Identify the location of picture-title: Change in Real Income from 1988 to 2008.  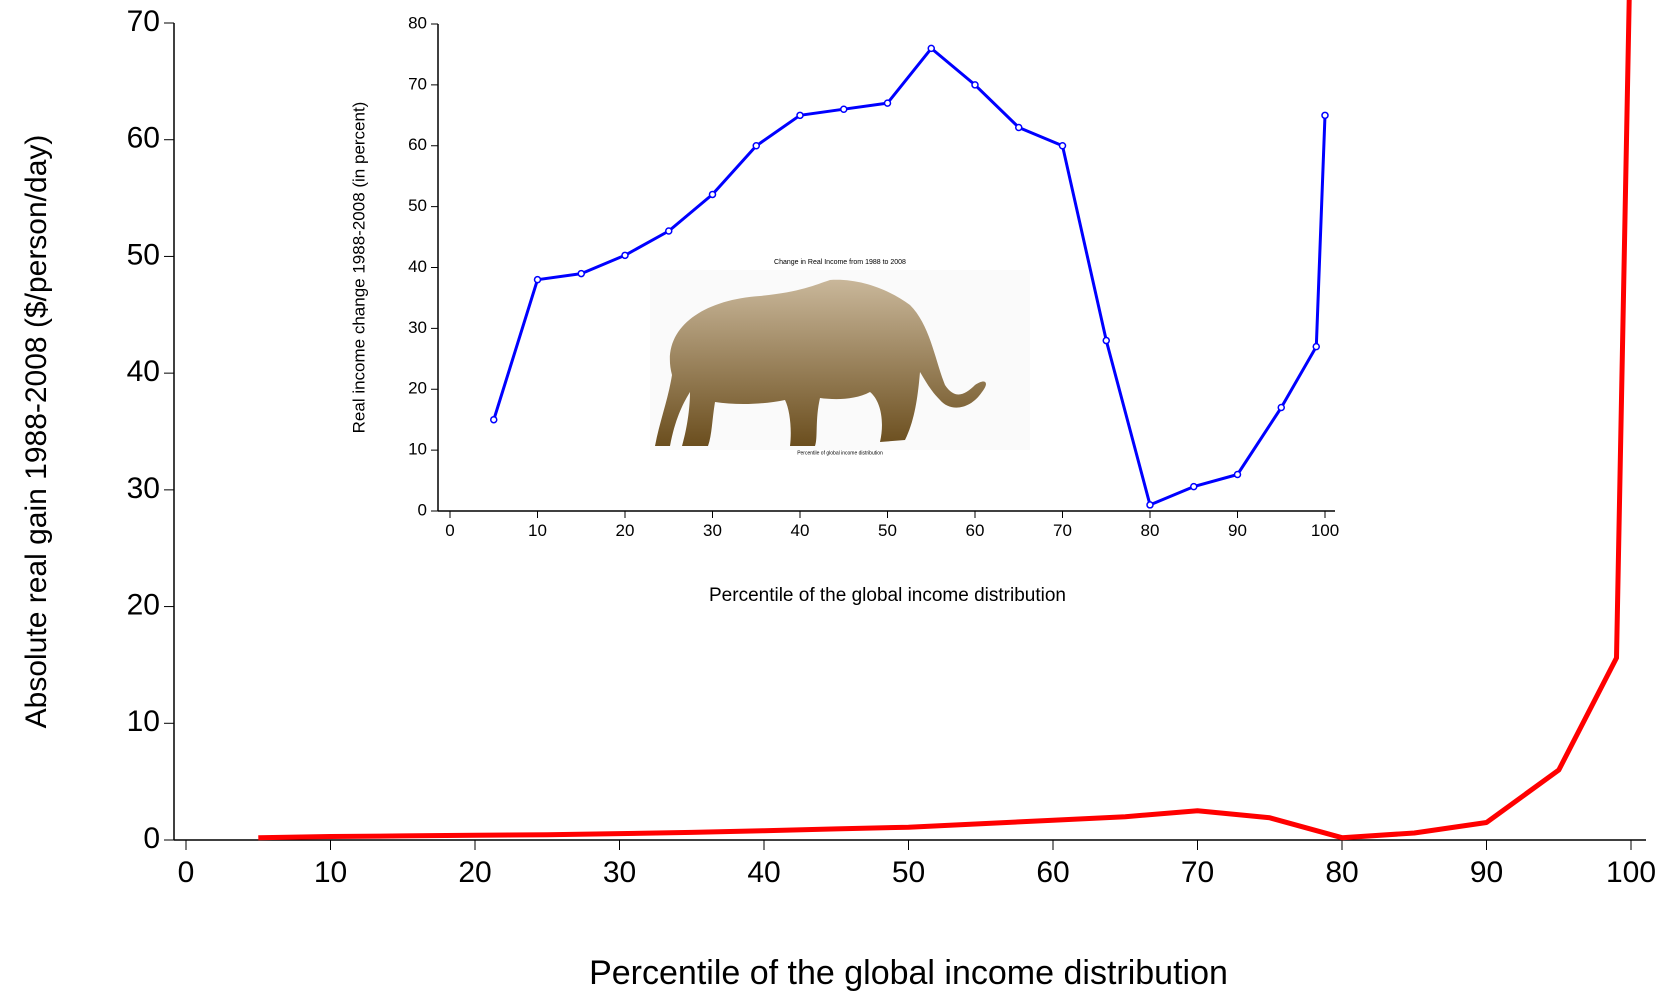
(840, 262).